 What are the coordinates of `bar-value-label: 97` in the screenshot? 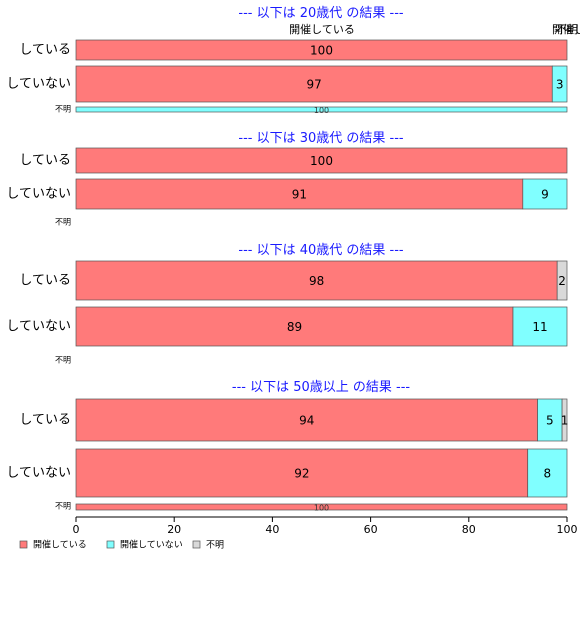 It's located at (313, 85).